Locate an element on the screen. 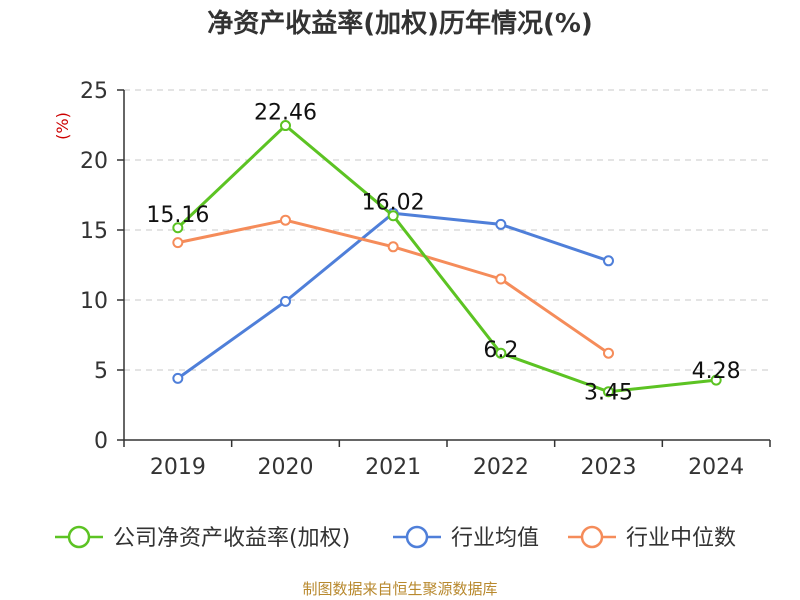 The image size is (800, 600). y-tick-label: 5 is located at coordinates (101, 371).